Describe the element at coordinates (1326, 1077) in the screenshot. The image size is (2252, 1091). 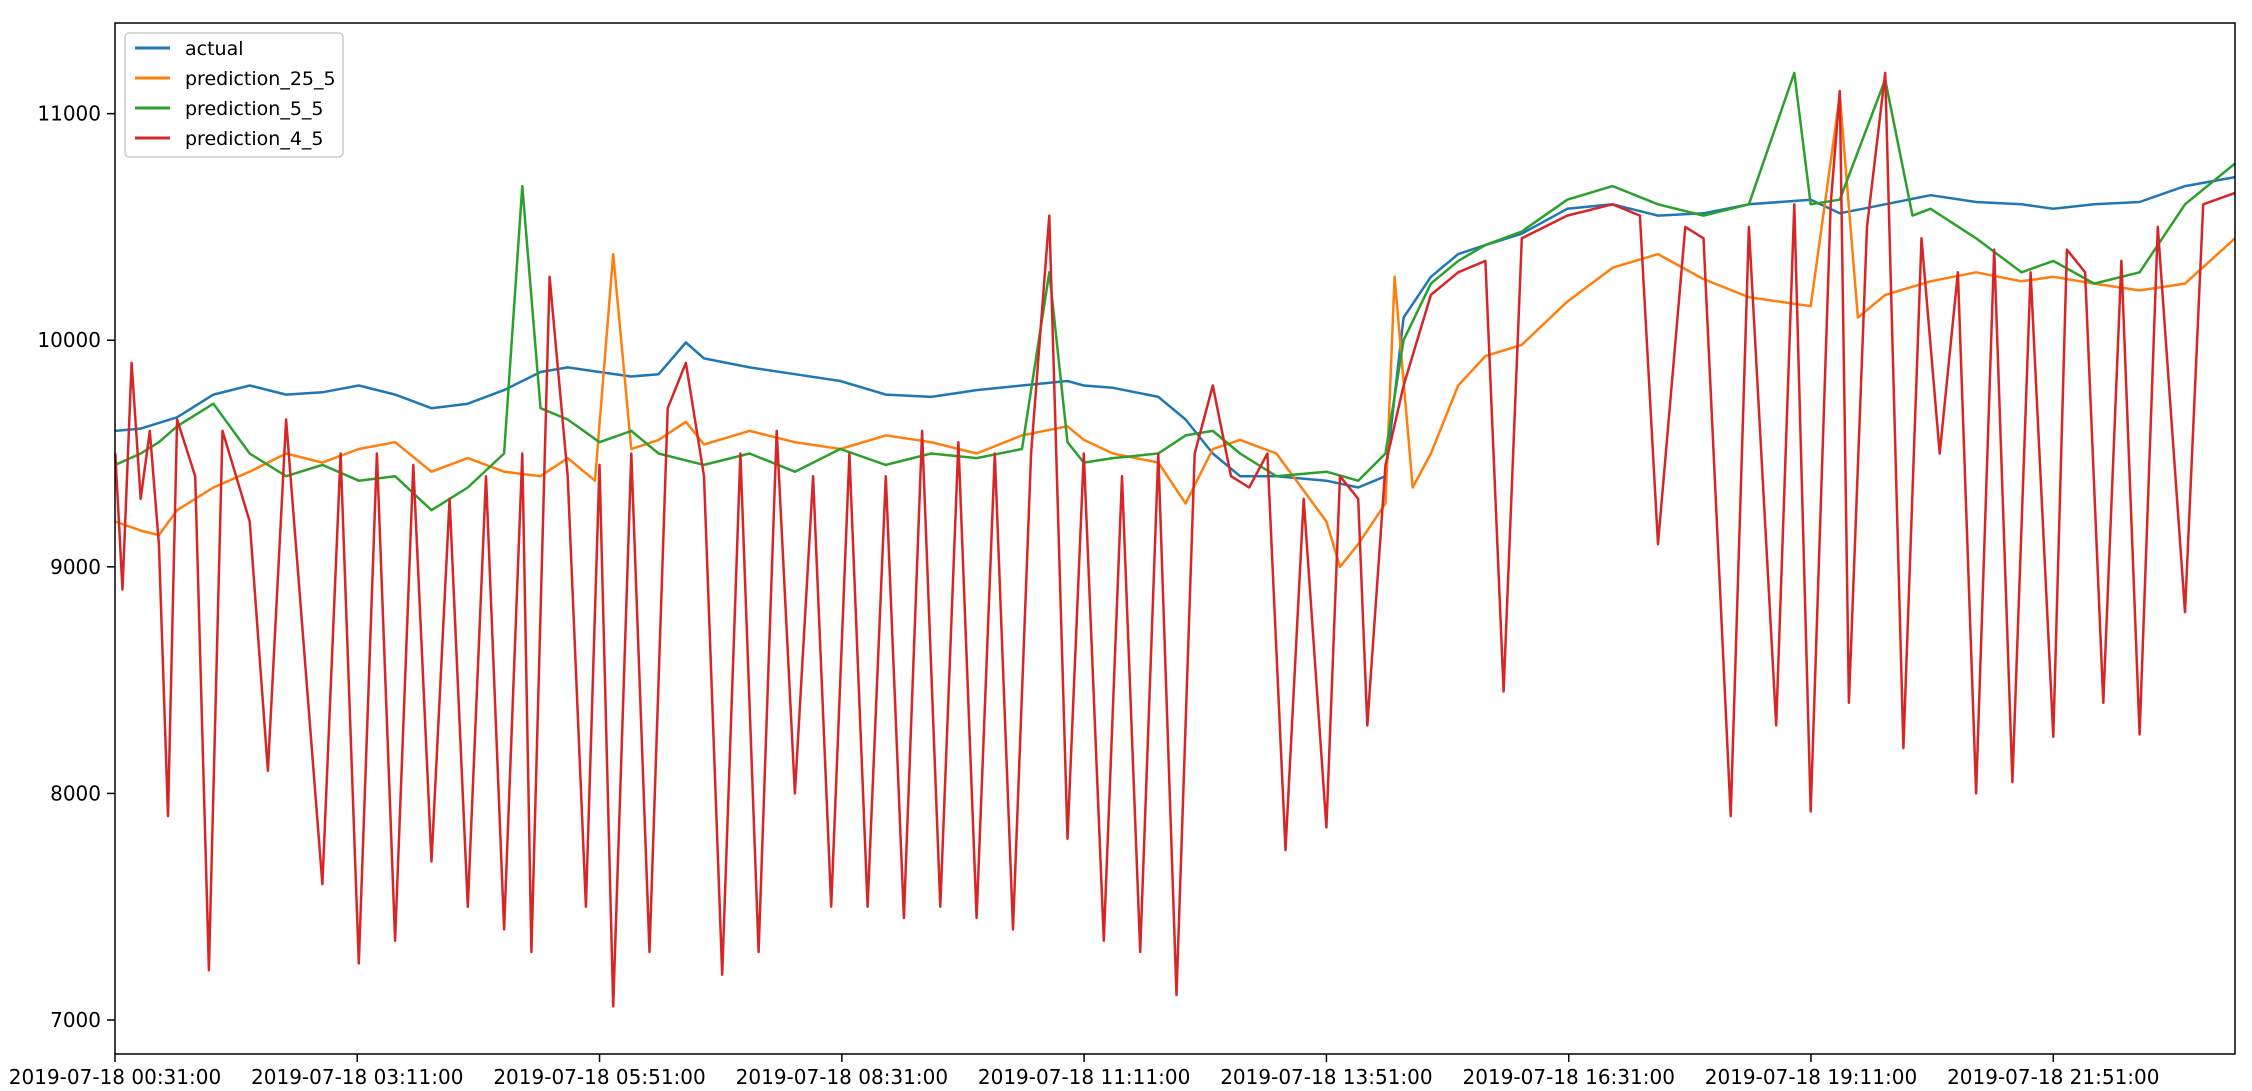
I see `x-tick-label: 2019-07-18 13:51:00` at that location.